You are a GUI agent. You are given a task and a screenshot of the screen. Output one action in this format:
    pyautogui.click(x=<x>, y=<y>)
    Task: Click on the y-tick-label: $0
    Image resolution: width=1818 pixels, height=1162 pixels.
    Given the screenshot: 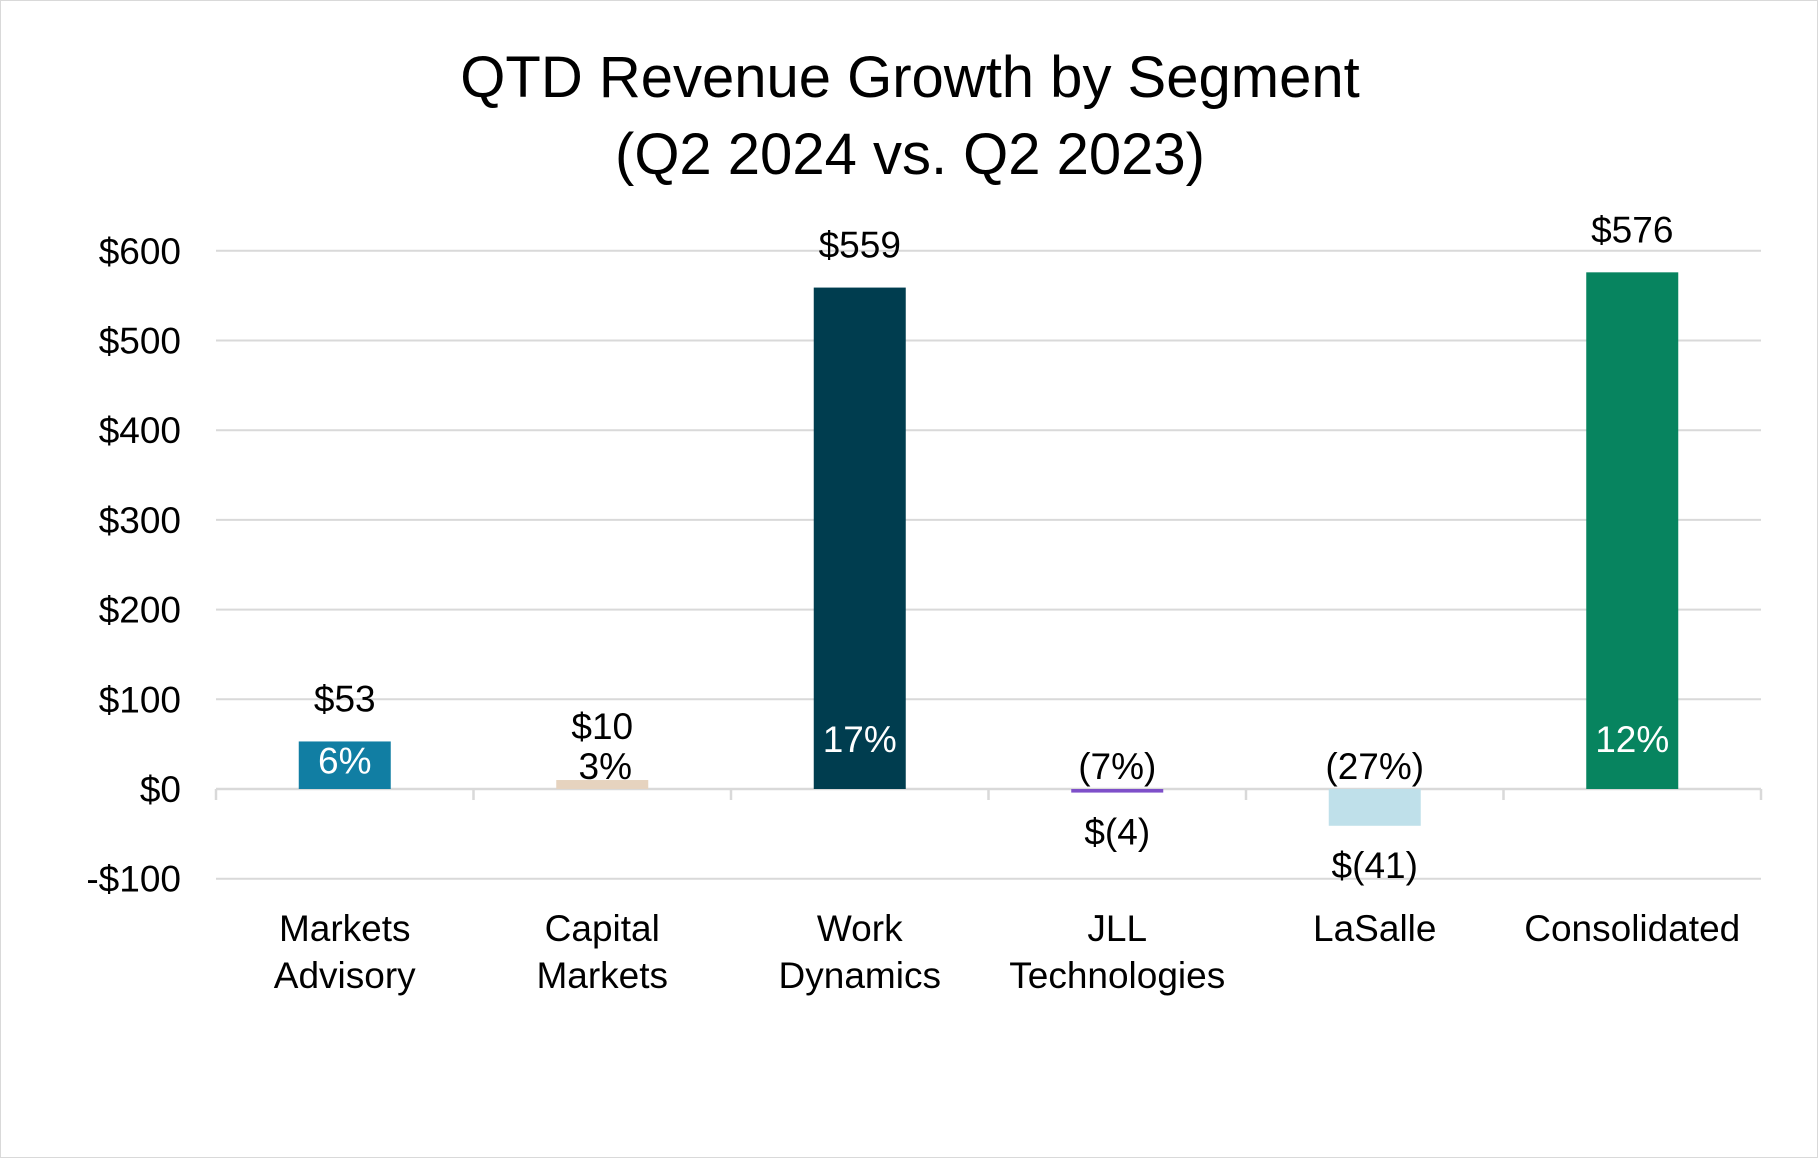 What is the action you would take?
    pyautogui.click(x=160, y=789)
    